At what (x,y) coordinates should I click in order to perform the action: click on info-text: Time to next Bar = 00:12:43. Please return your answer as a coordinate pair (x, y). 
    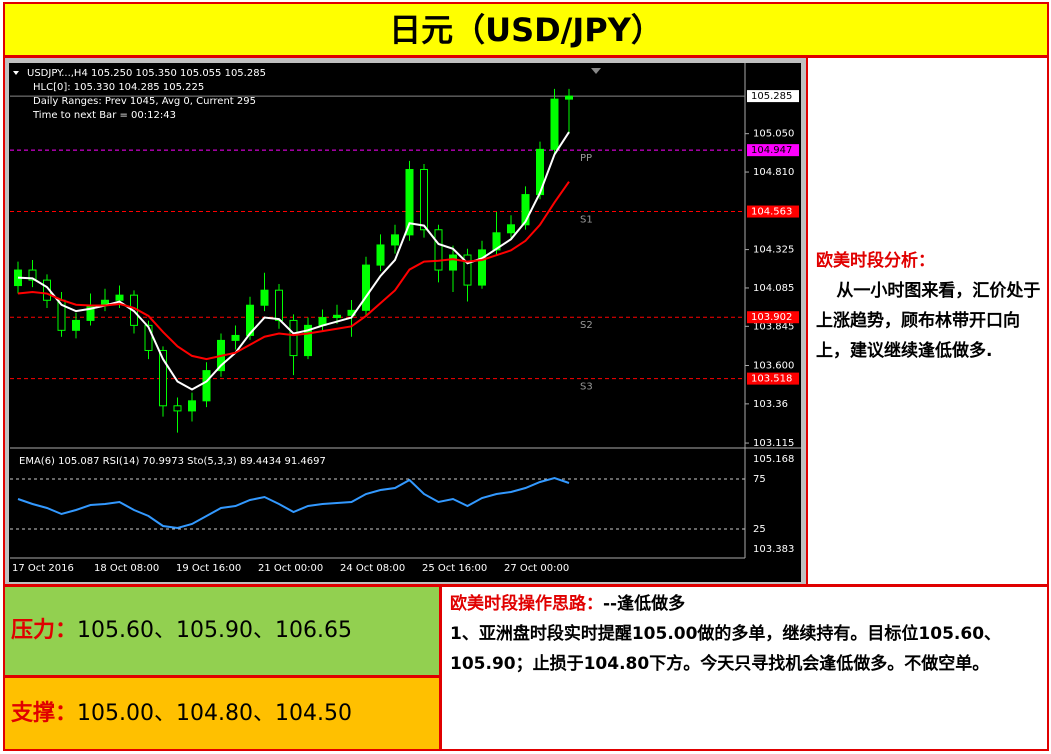
    Looking at the image, I should click on (104, 115).